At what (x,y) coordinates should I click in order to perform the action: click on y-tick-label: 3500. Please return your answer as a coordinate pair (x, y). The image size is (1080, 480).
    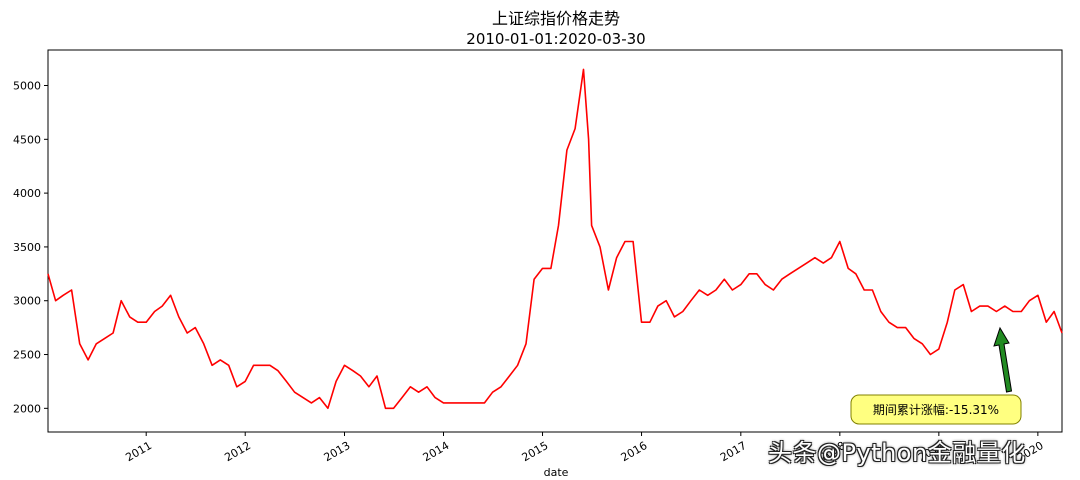
    Looking at the image, I should click on (27, 247).